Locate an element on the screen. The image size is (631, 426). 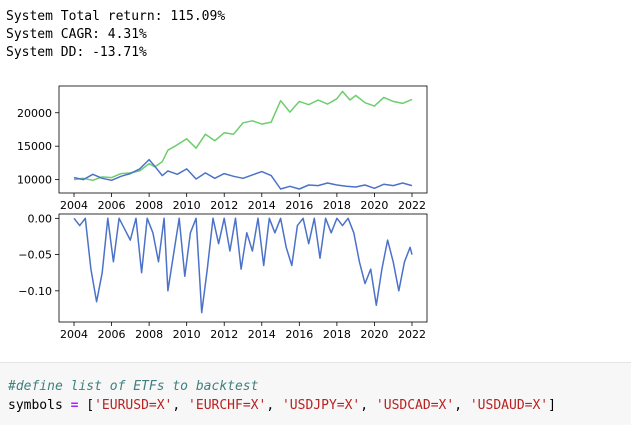
equity-chart-xtick-label-2006: 2006 is located at coordinates (112, 205).